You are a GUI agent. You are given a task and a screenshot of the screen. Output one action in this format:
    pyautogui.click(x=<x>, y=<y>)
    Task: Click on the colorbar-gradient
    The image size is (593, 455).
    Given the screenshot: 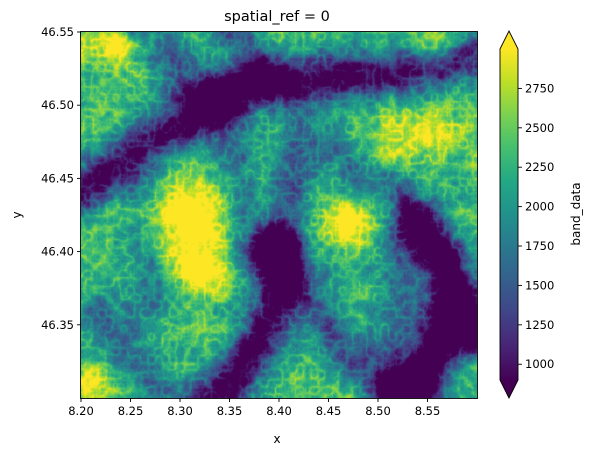 What is the action you would take?
    pyautogui.click(x=509, y=214)
    